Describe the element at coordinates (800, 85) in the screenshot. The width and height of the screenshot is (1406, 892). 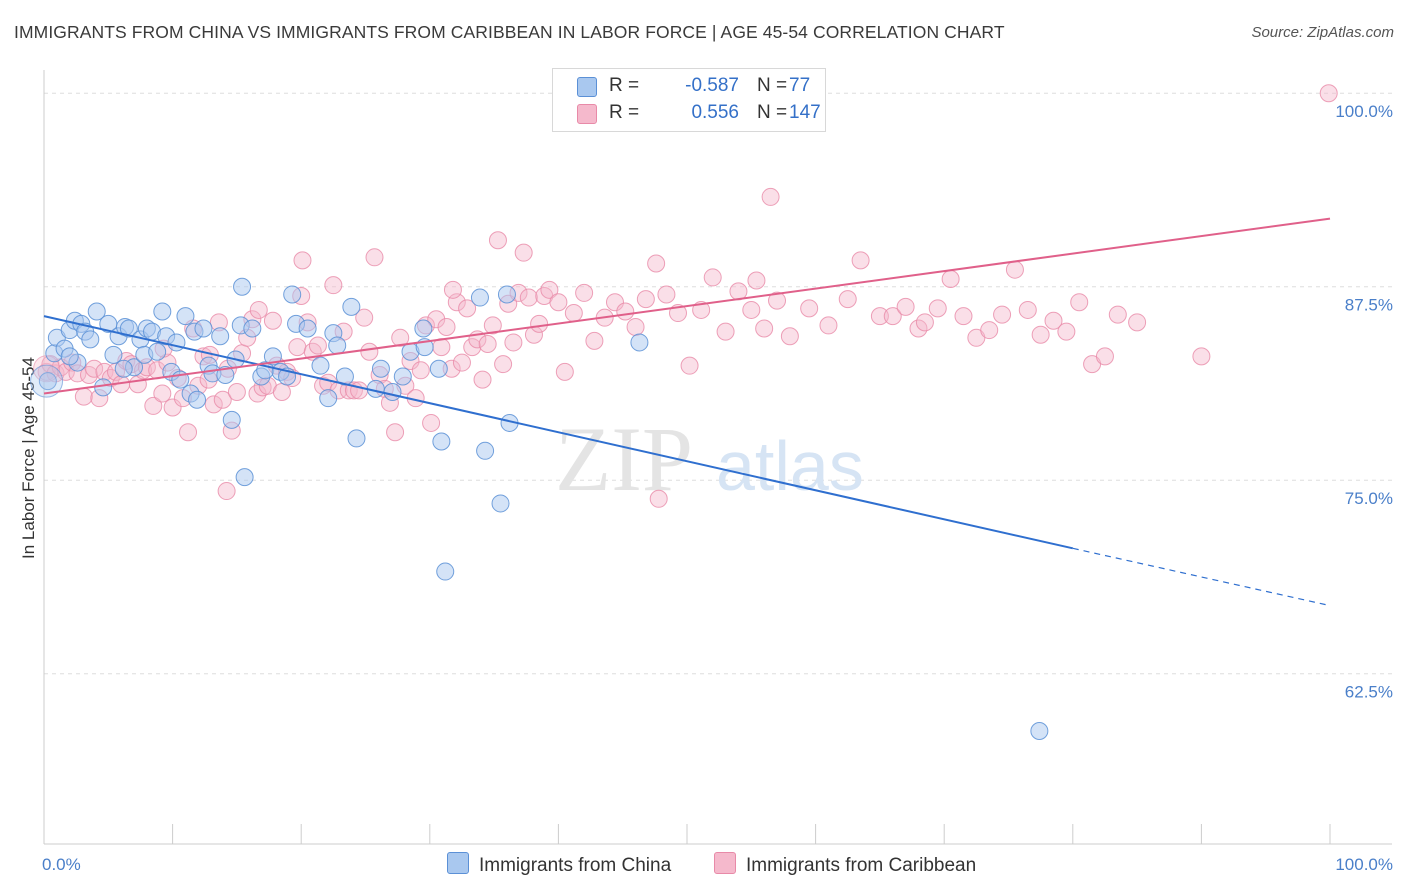
I see `china-n-value: 77` at that location.